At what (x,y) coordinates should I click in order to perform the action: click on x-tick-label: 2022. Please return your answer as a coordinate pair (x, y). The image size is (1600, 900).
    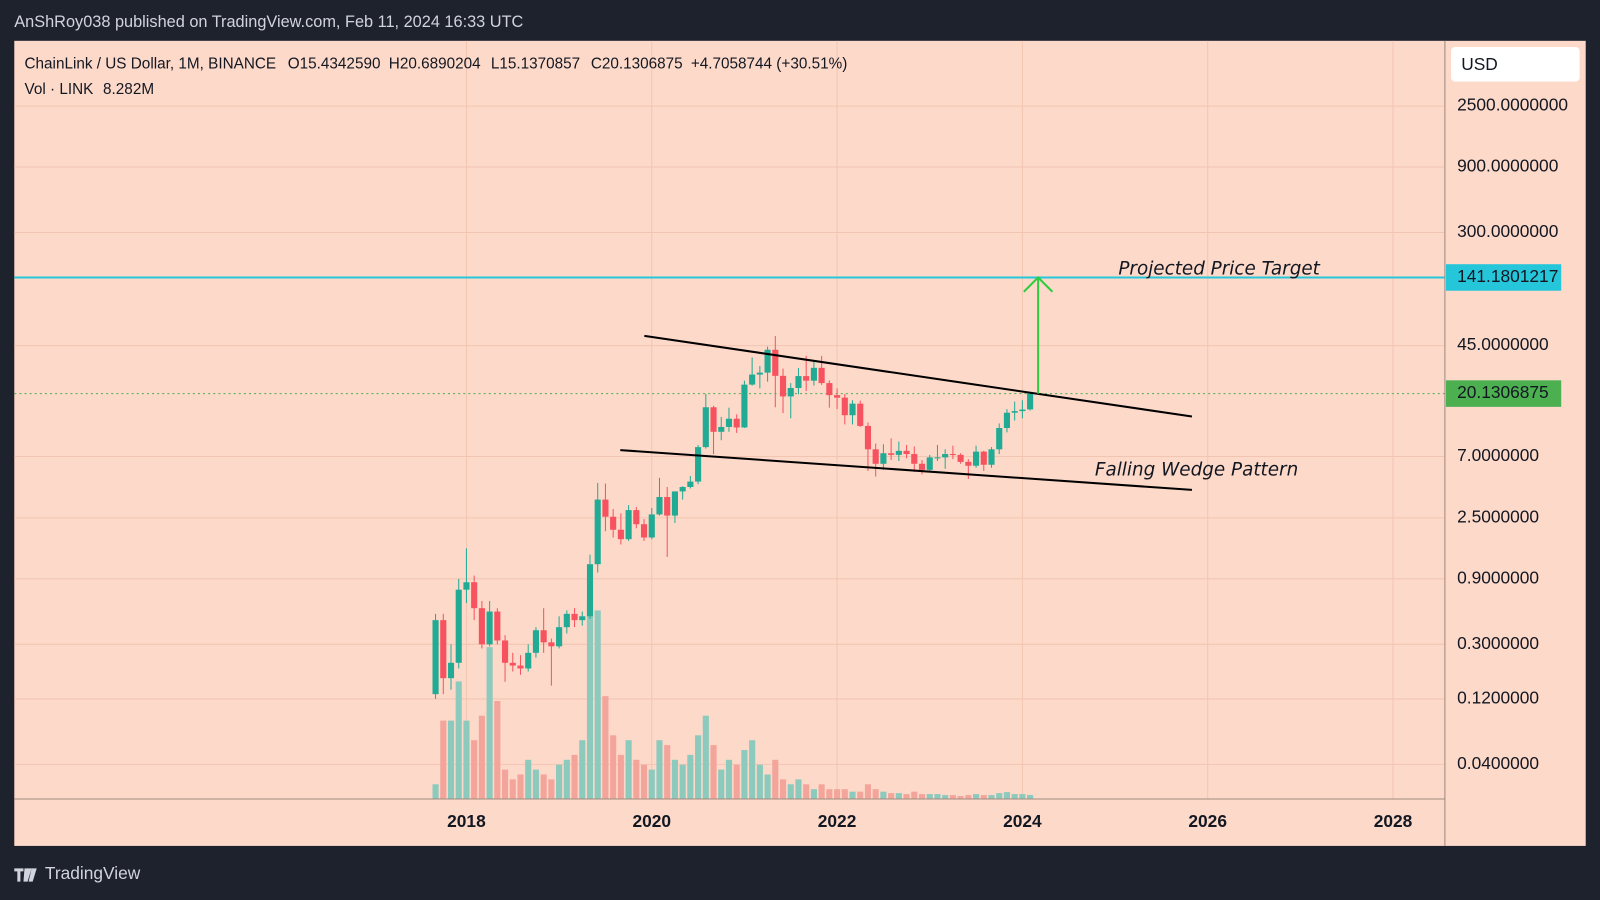
    Looking at the image, I should click on (837, 821).